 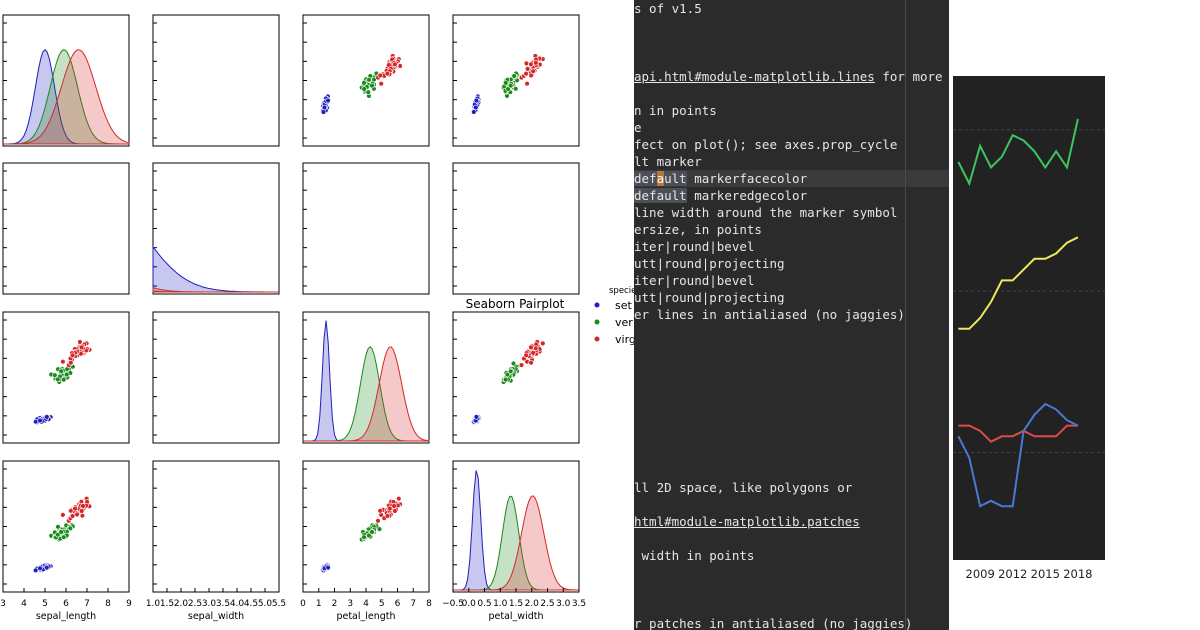 I want to click on code-text: utt|round|projecting, so click(x=709, y=263).